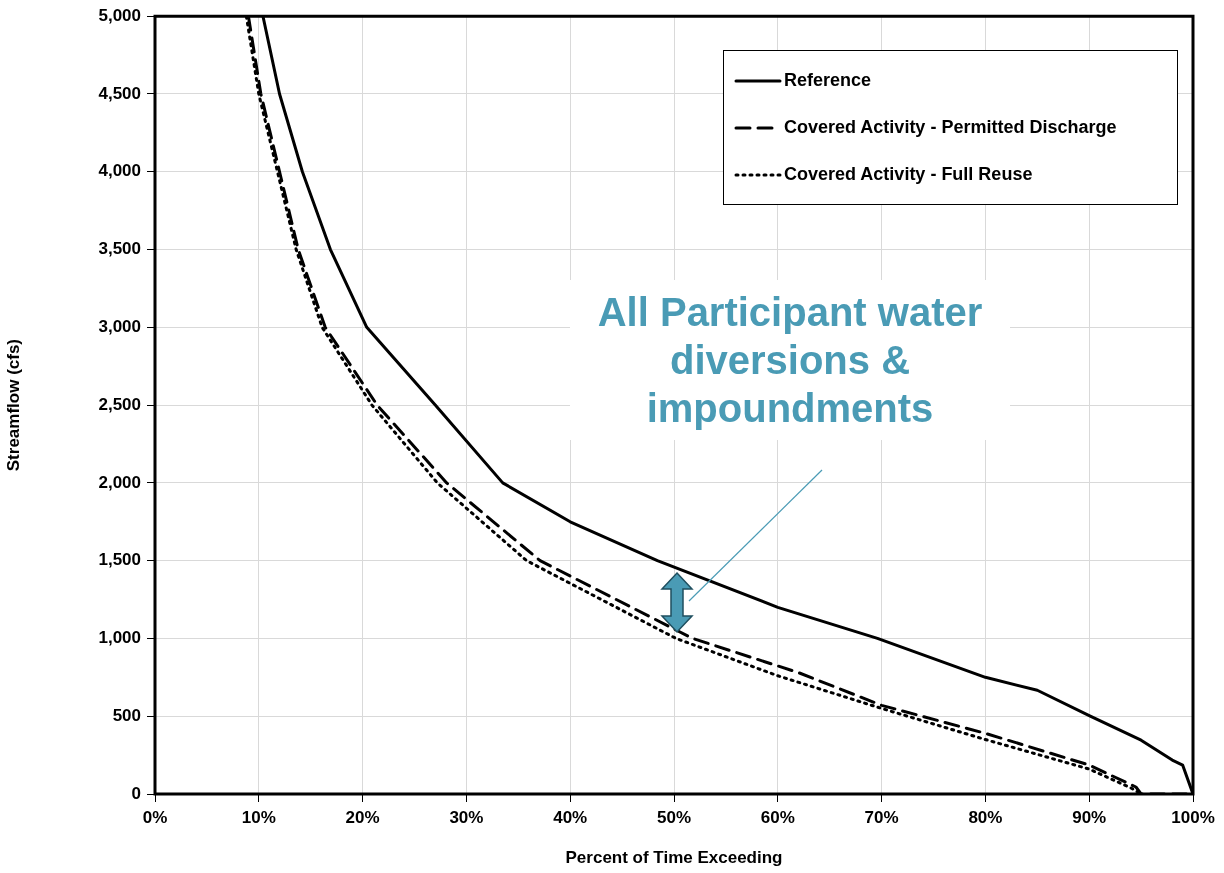 Image resolution: width=1224 pixels, height=873 pixels. I want to click on x-tick-label: 70%, so click(881, 817).